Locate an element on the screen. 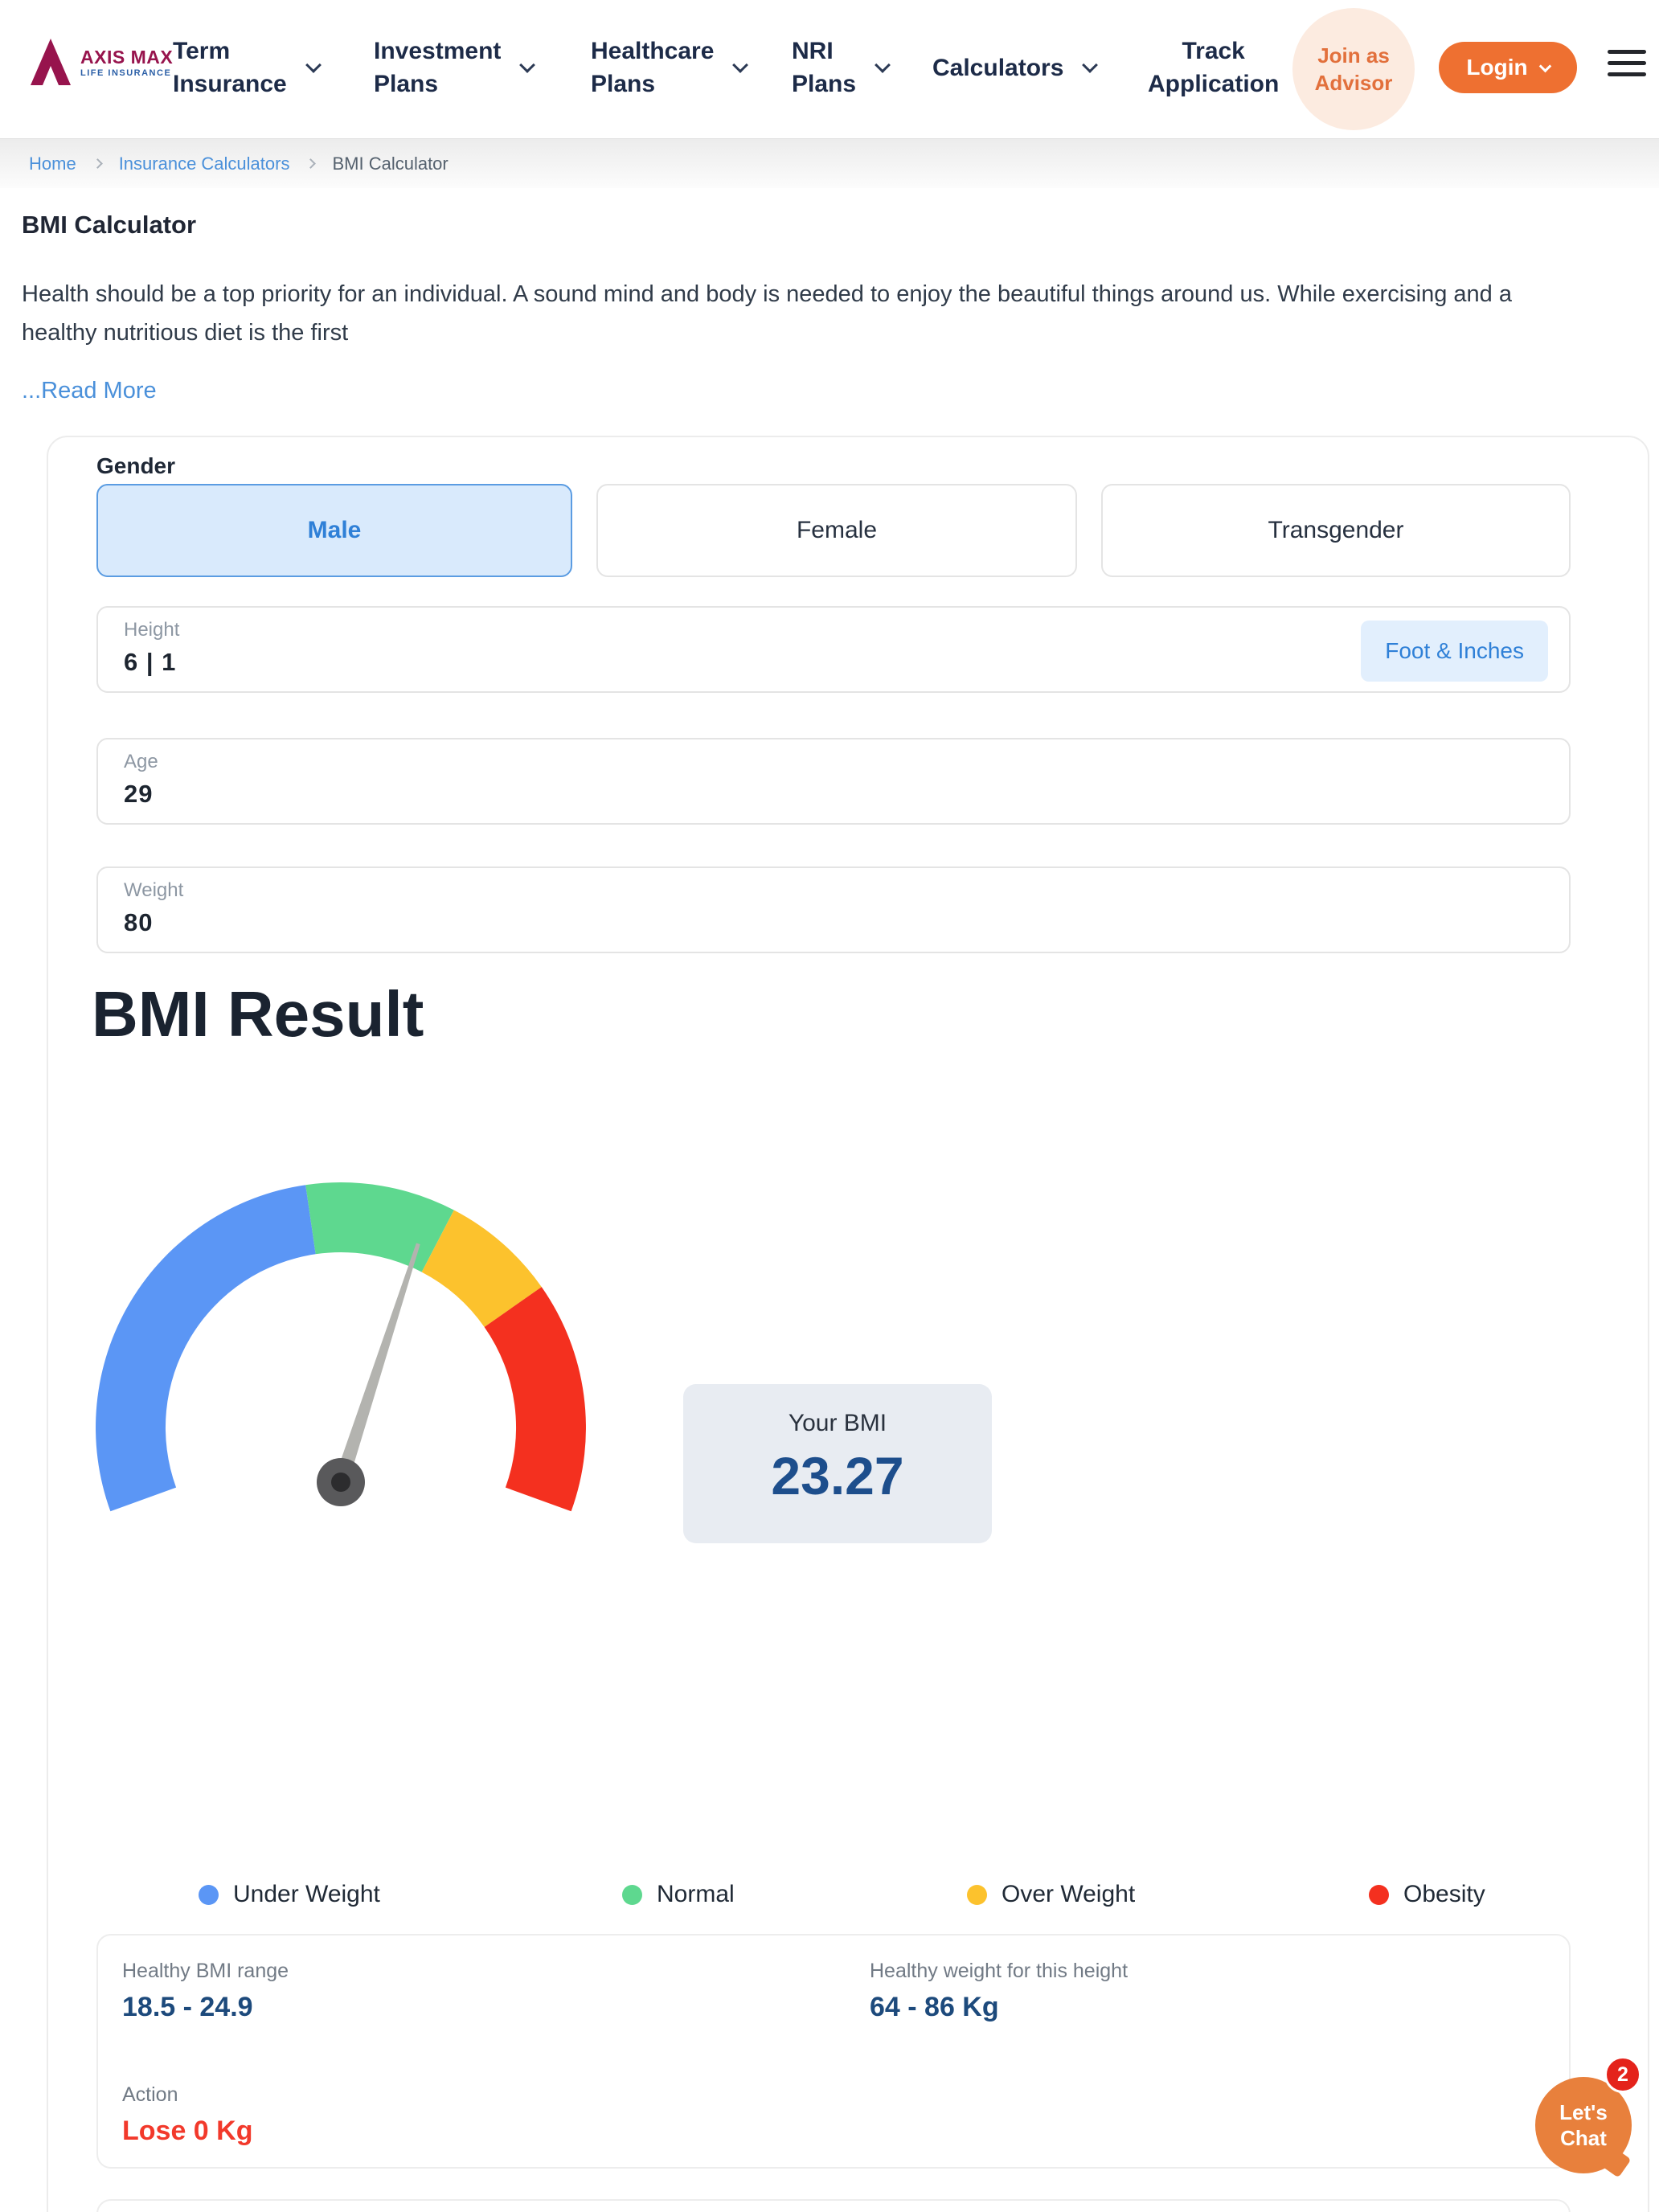 This screenshot has height=2212, width=1659. breadcrumb-home: Home is located at coordinates (53, 163).